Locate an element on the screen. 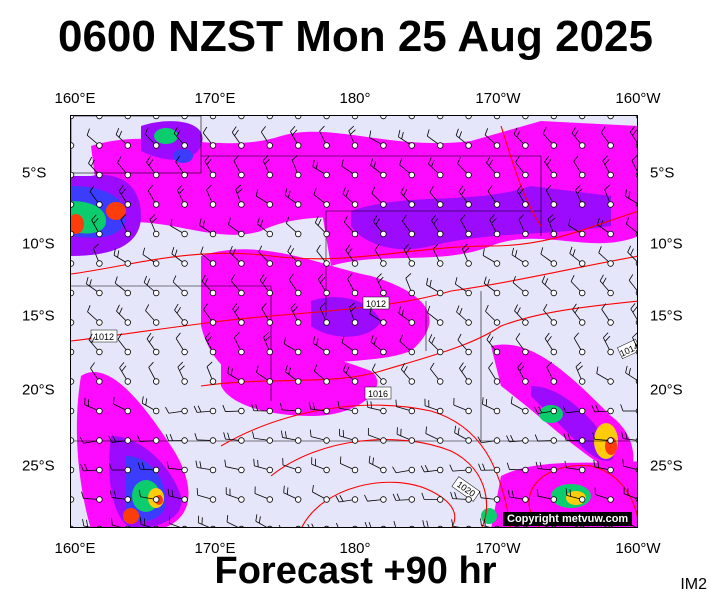 The height and width of the screenshot is (600, 711). lat-label-right-0: 5°S is located at coordinates (662, 173).